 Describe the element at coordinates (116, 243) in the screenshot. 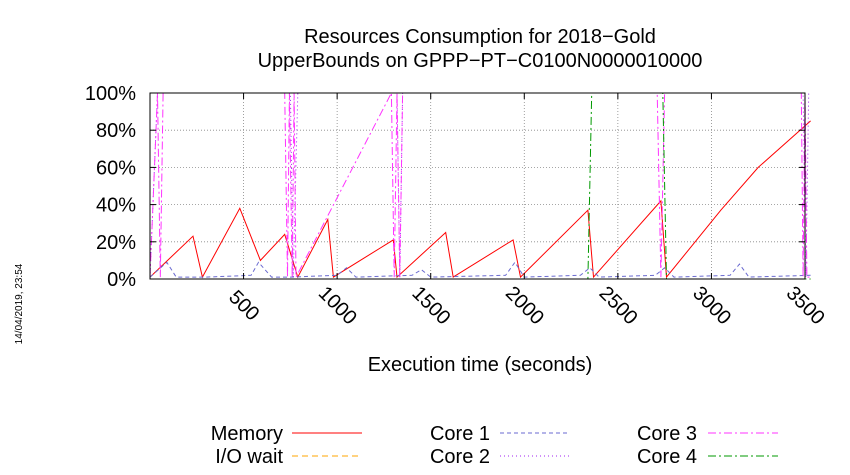

I see `y-tick-label: 20%` at that location.